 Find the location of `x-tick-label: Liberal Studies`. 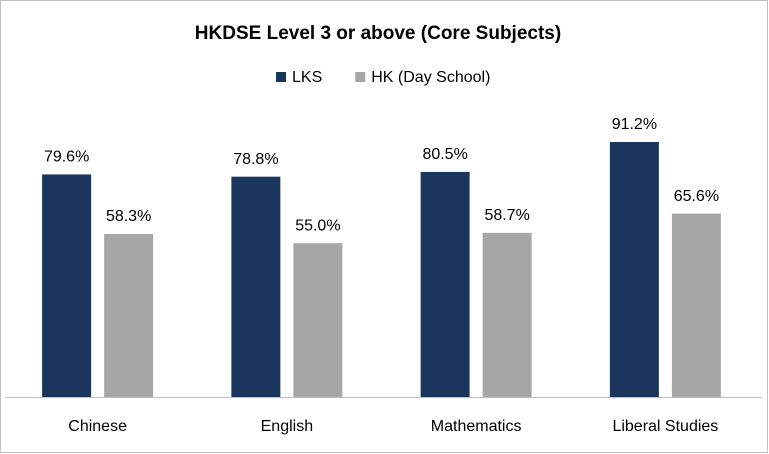

x-tick-label: Liberal Studies is located at coordinates (665, 426).